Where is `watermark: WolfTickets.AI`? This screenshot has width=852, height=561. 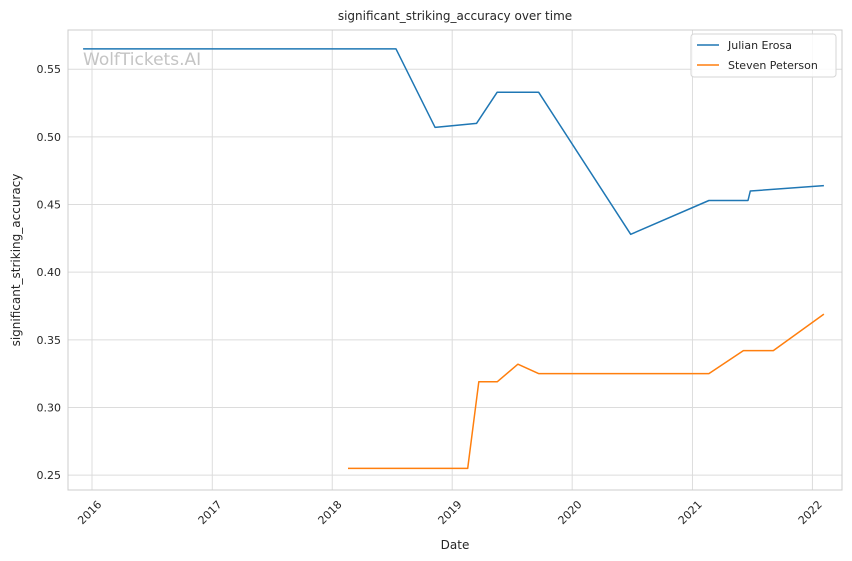
watermark: WolfTickets.AI is located at coordinates (142, 60).